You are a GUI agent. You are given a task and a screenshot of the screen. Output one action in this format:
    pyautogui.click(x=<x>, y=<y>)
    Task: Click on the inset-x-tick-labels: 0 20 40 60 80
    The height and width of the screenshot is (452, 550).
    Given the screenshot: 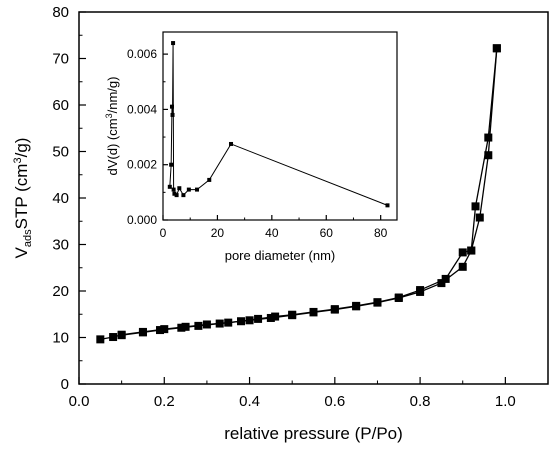 What is the action you would take?
    pyautogui.click(x=274, y=233)
    